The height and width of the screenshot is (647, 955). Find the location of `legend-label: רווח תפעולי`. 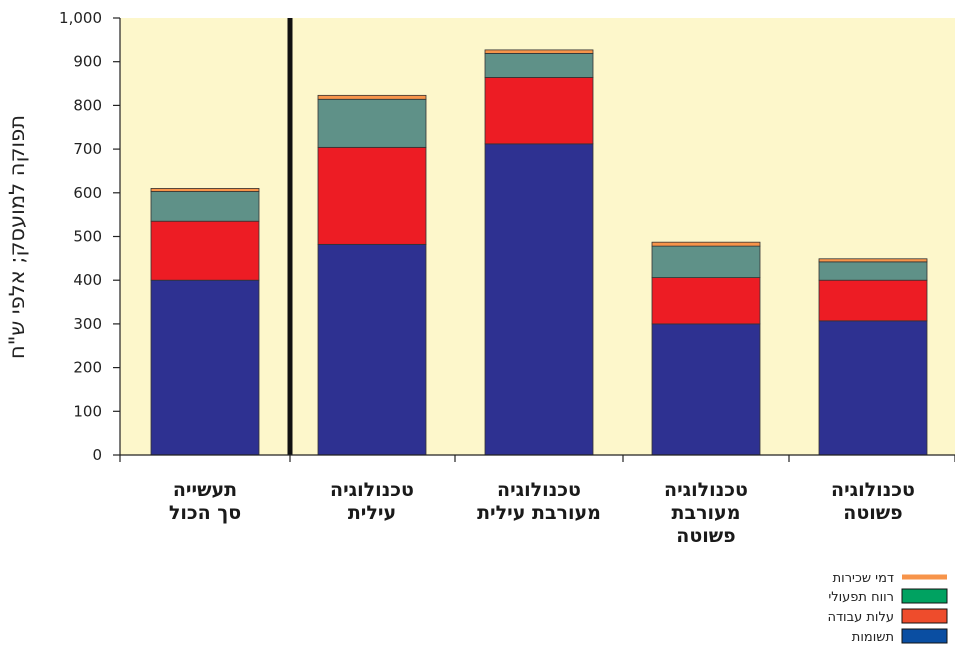

legend-label: רווח תפעולי is located at coordinates (861, 597).